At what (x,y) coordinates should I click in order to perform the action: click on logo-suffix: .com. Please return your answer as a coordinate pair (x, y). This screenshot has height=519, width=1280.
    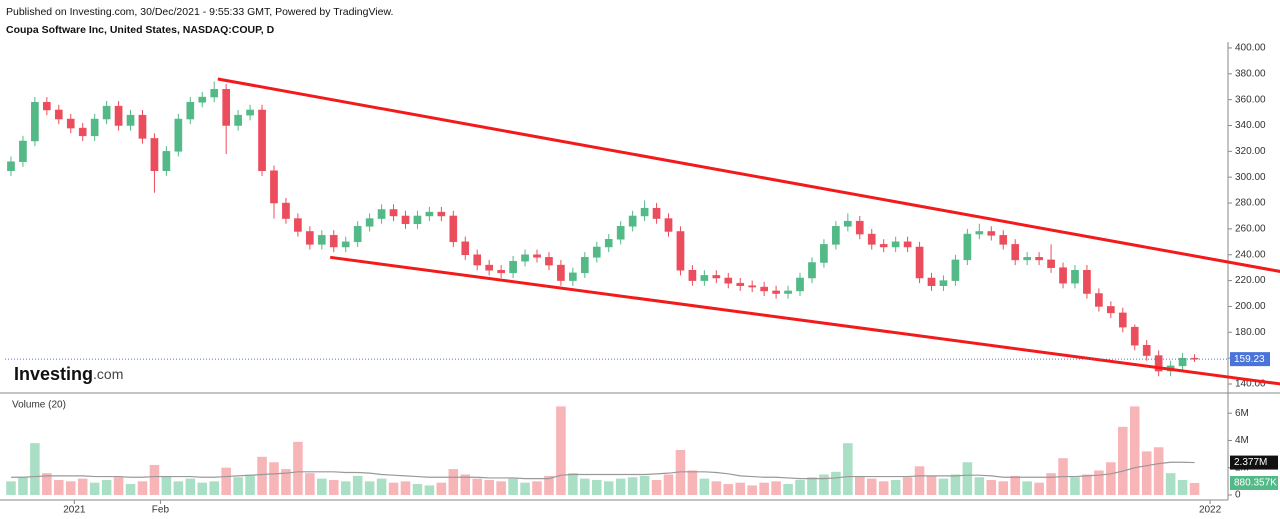
    Looking at the image, I should click on (108, 374).